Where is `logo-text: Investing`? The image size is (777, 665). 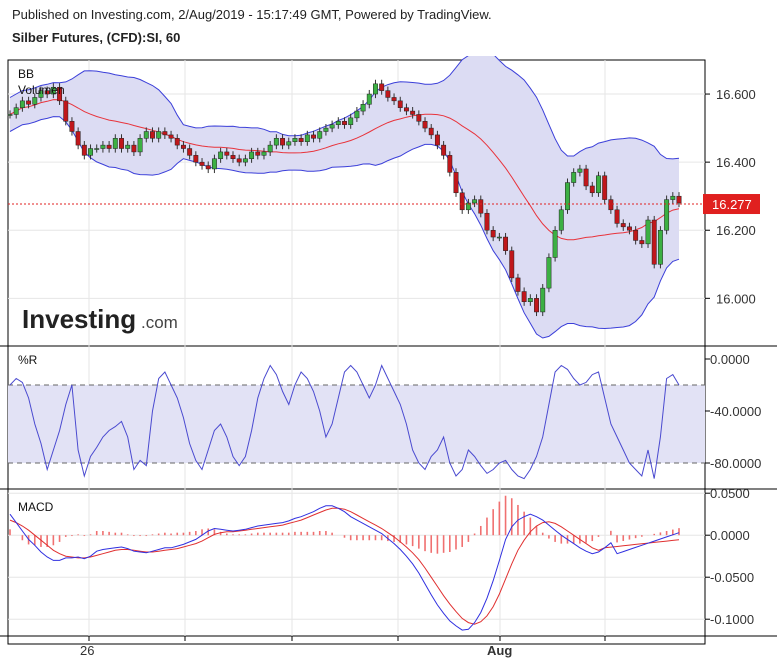
logo-text: Investing is located at coordinates (79, 319).